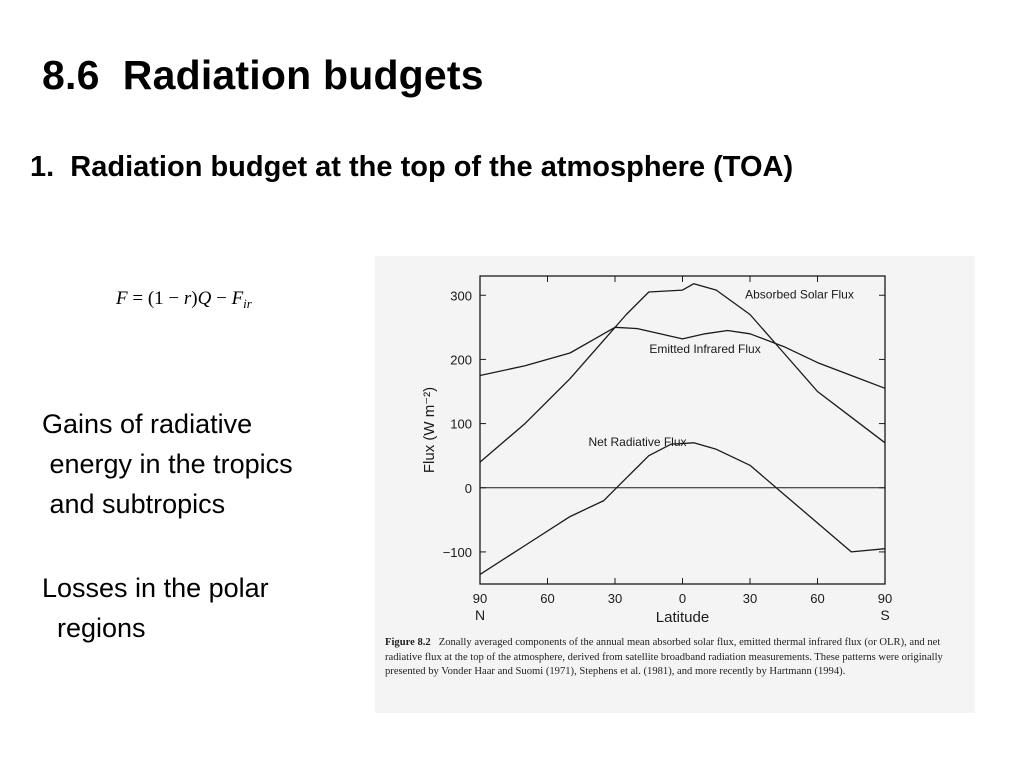  I want to click on equation-r: r, so click(187, 298).